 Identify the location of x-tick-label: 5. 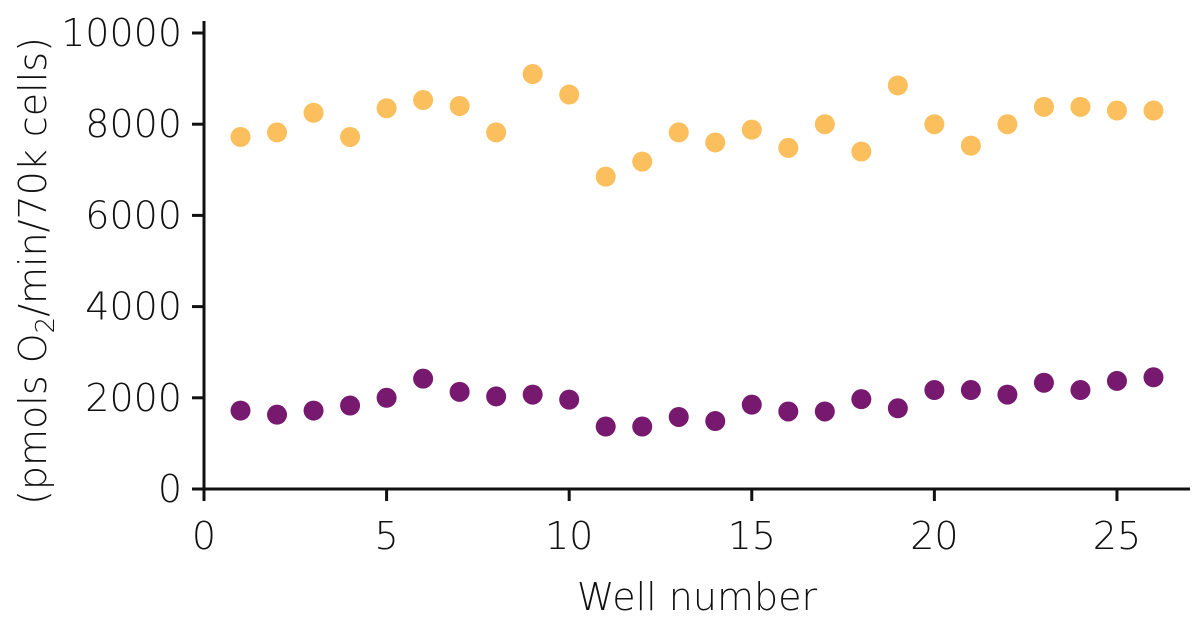
(386, 536).